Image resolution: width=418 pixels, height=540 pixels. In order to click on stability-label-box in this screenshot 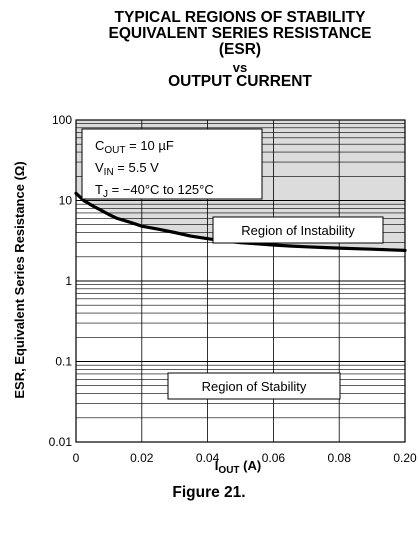, I will do `click(254, 386)`.